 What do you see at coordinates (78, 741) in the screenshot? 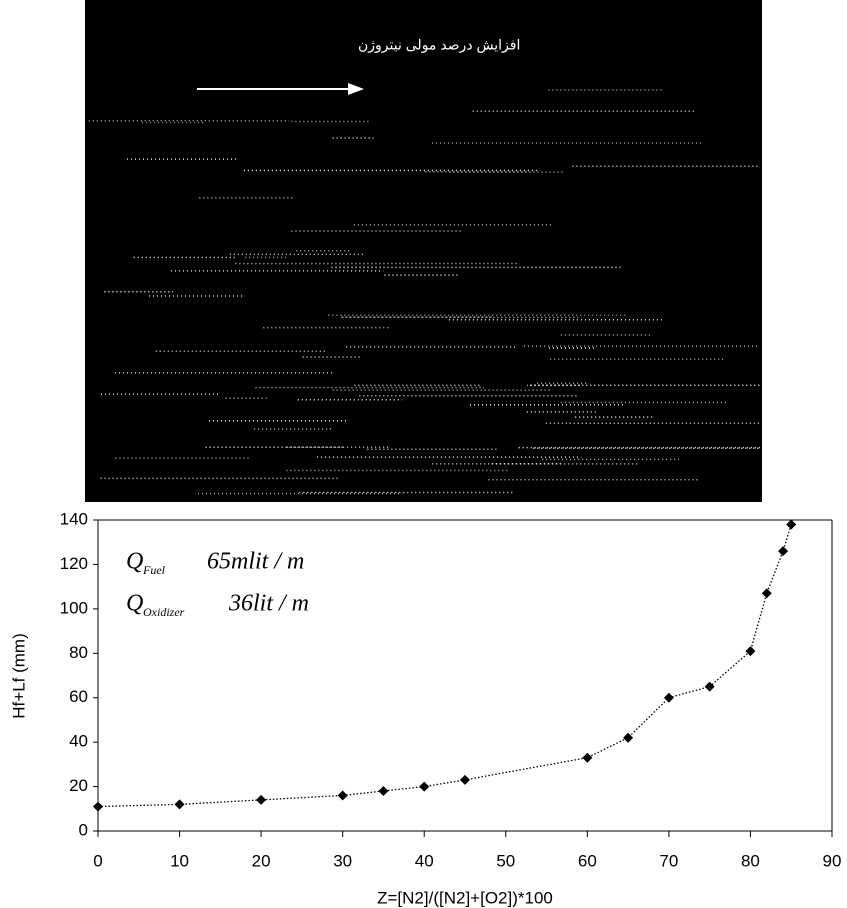
I see `y-tick-label: 40` at bounding box center [78, 741].